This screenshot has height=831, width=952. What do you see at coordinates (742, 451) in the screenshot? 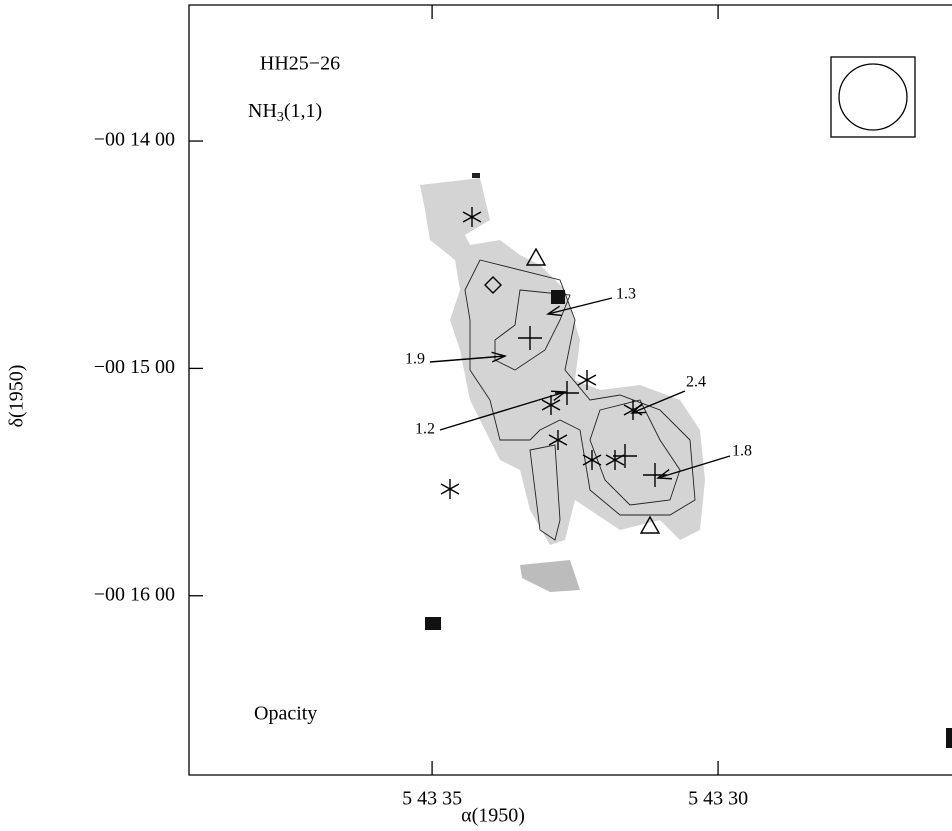
I see `annotation-label: 1.8` at bounding box center [742, 451].